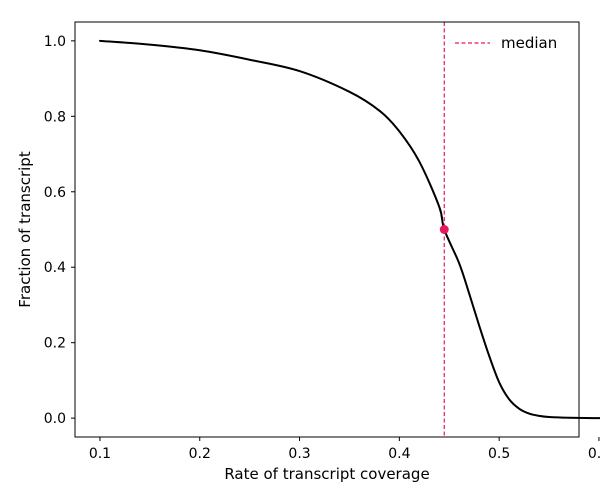  Describe the element at coordinates (444, 229) in the screenshot. I see `median-point` at that location.